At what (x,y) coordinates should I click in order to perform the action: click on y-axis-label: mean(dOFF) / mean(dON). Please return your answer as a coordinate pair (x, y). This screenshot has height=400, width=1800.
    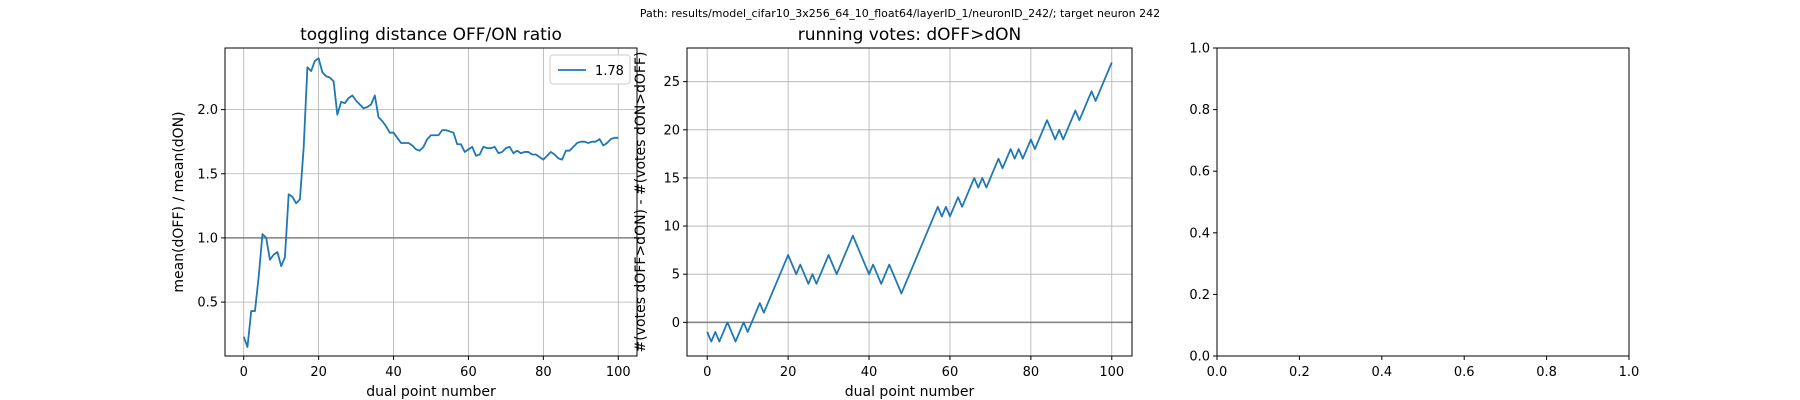
    Looking at the image, I should click on (179, 201).